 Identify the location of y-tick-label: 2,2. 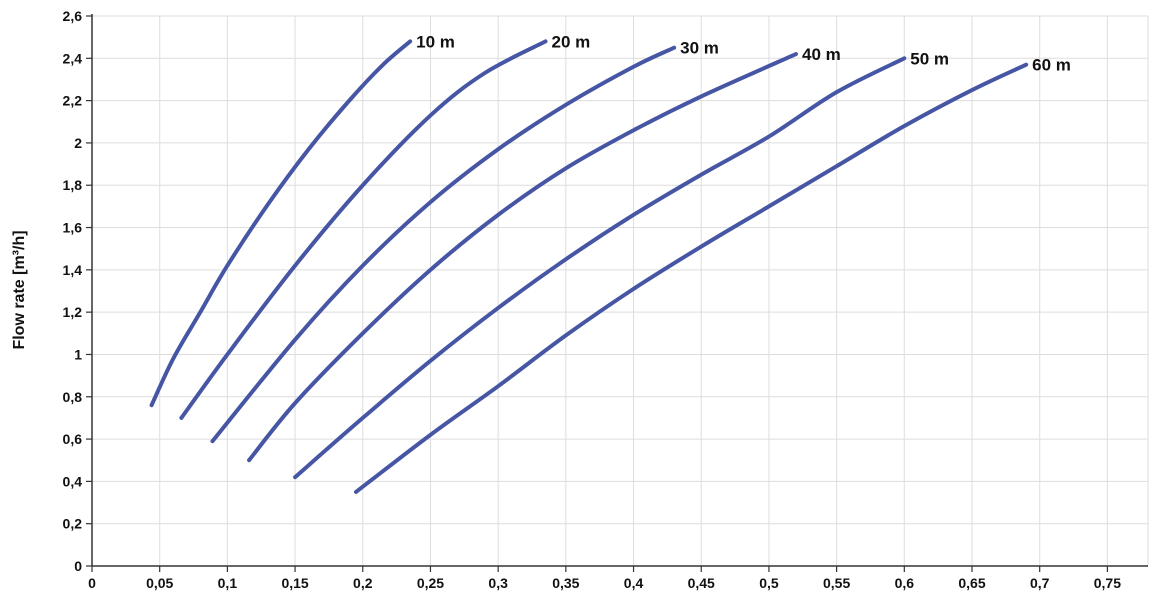
(73, 101).